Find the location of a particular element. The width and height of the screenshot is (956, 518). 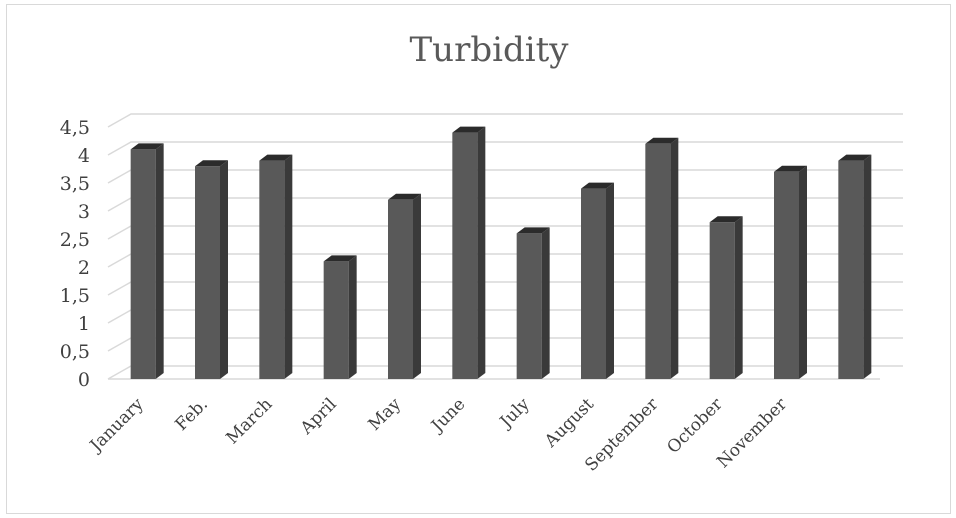

x-tick-label: October is located at coordinates (695, 426).